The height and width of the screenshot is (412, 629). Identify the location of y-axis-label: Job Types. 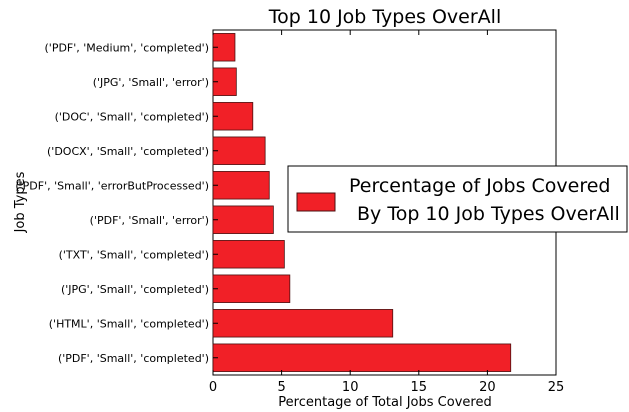
(20, 202).